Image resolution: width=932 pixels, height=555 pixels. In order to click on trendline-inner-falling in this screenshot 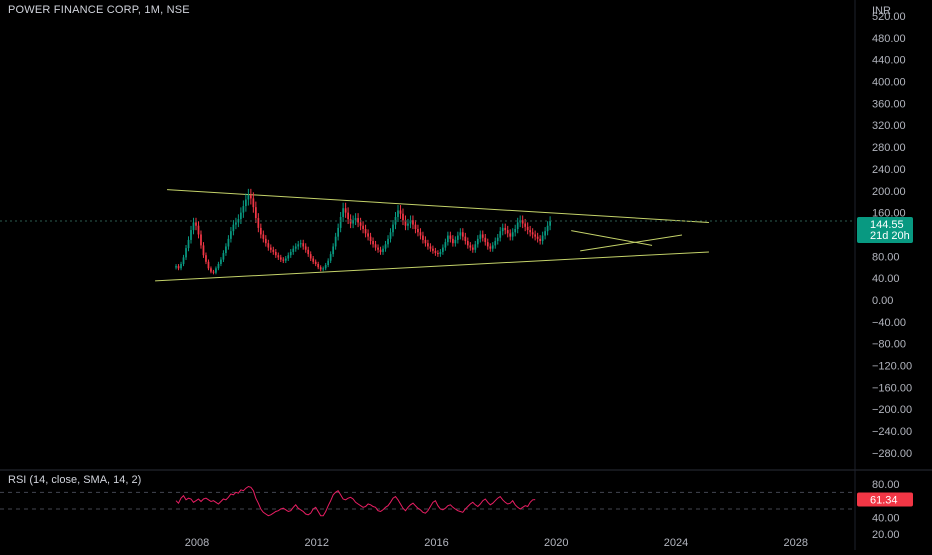, I will do `click(612, 238)`.